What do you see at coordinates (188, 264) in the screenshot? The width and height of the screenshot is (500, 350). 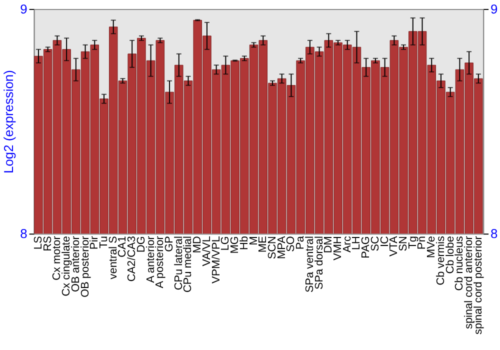 I see `x-tick-label: CPu medial` at bounding box center [188, 264].